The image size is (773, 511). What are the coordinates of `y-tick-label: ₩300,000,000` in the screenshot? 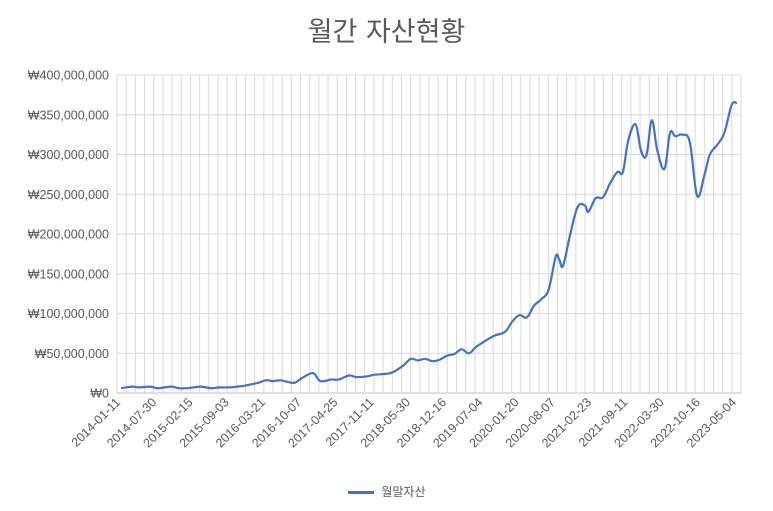 It's located at (68, 155).